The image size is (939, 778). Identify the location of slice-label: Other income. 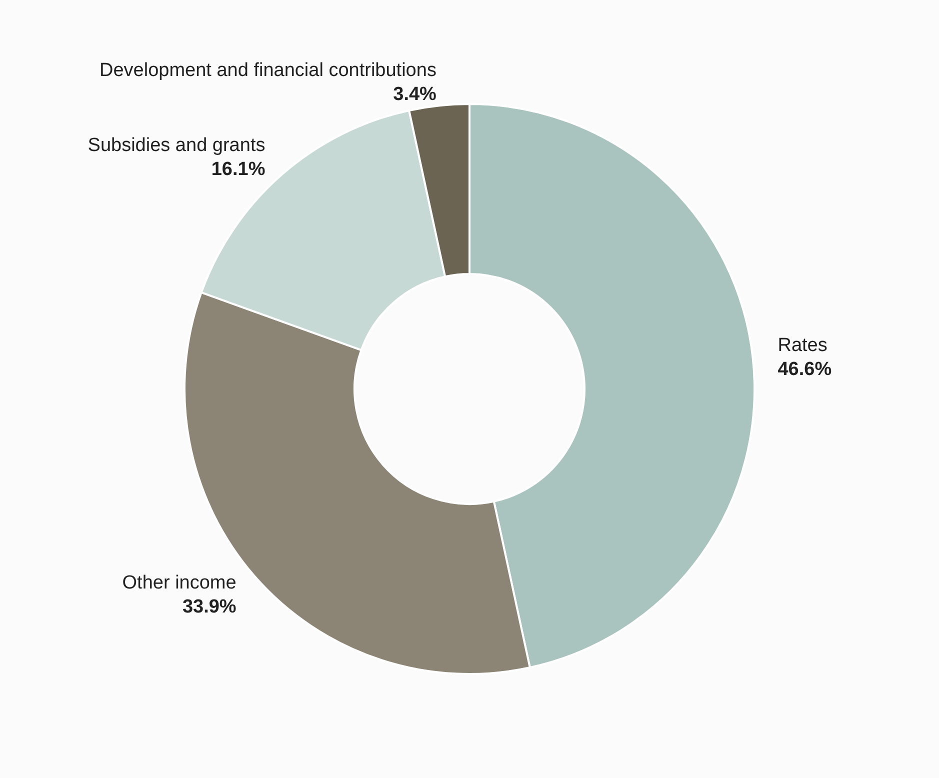
(179, 583).